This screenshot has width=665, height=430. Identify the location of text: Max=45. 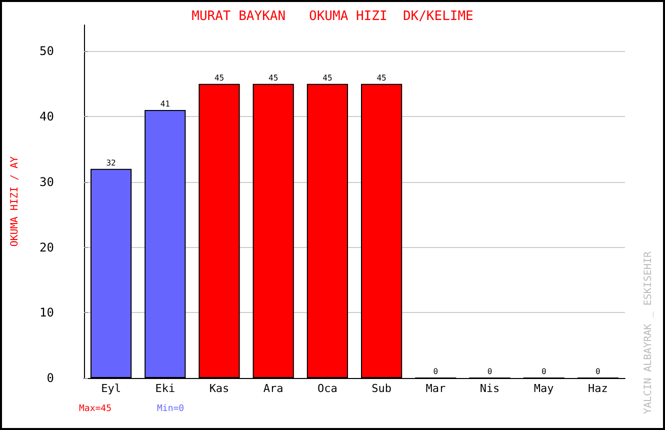
(95, 409).